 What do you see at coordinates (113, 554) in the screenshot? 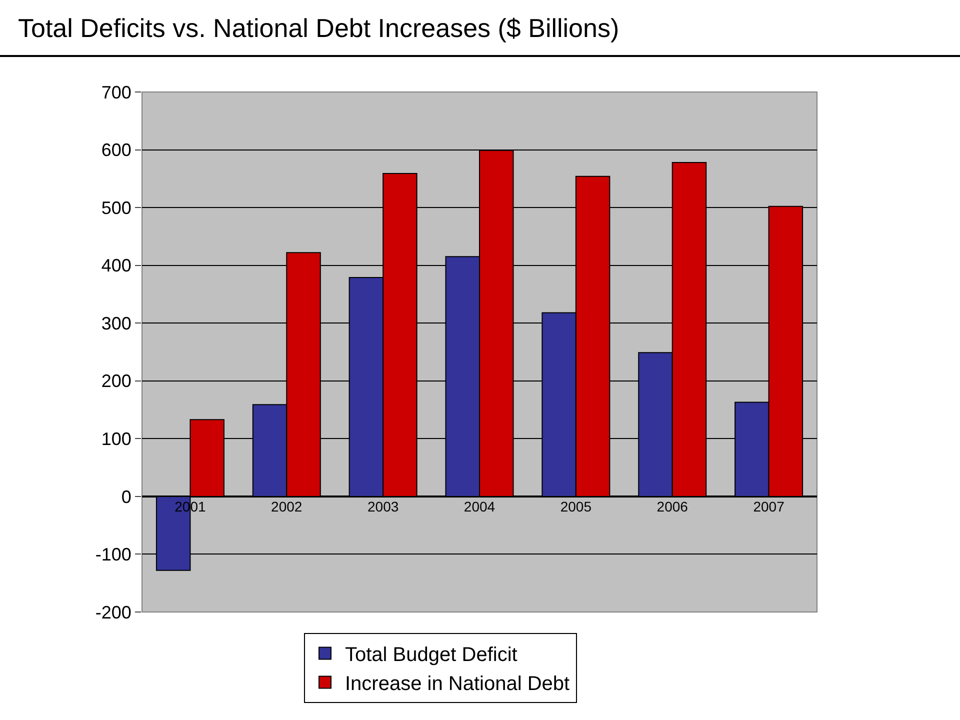
I see `y-tick-label: -100` at bounding box center [113, 554].